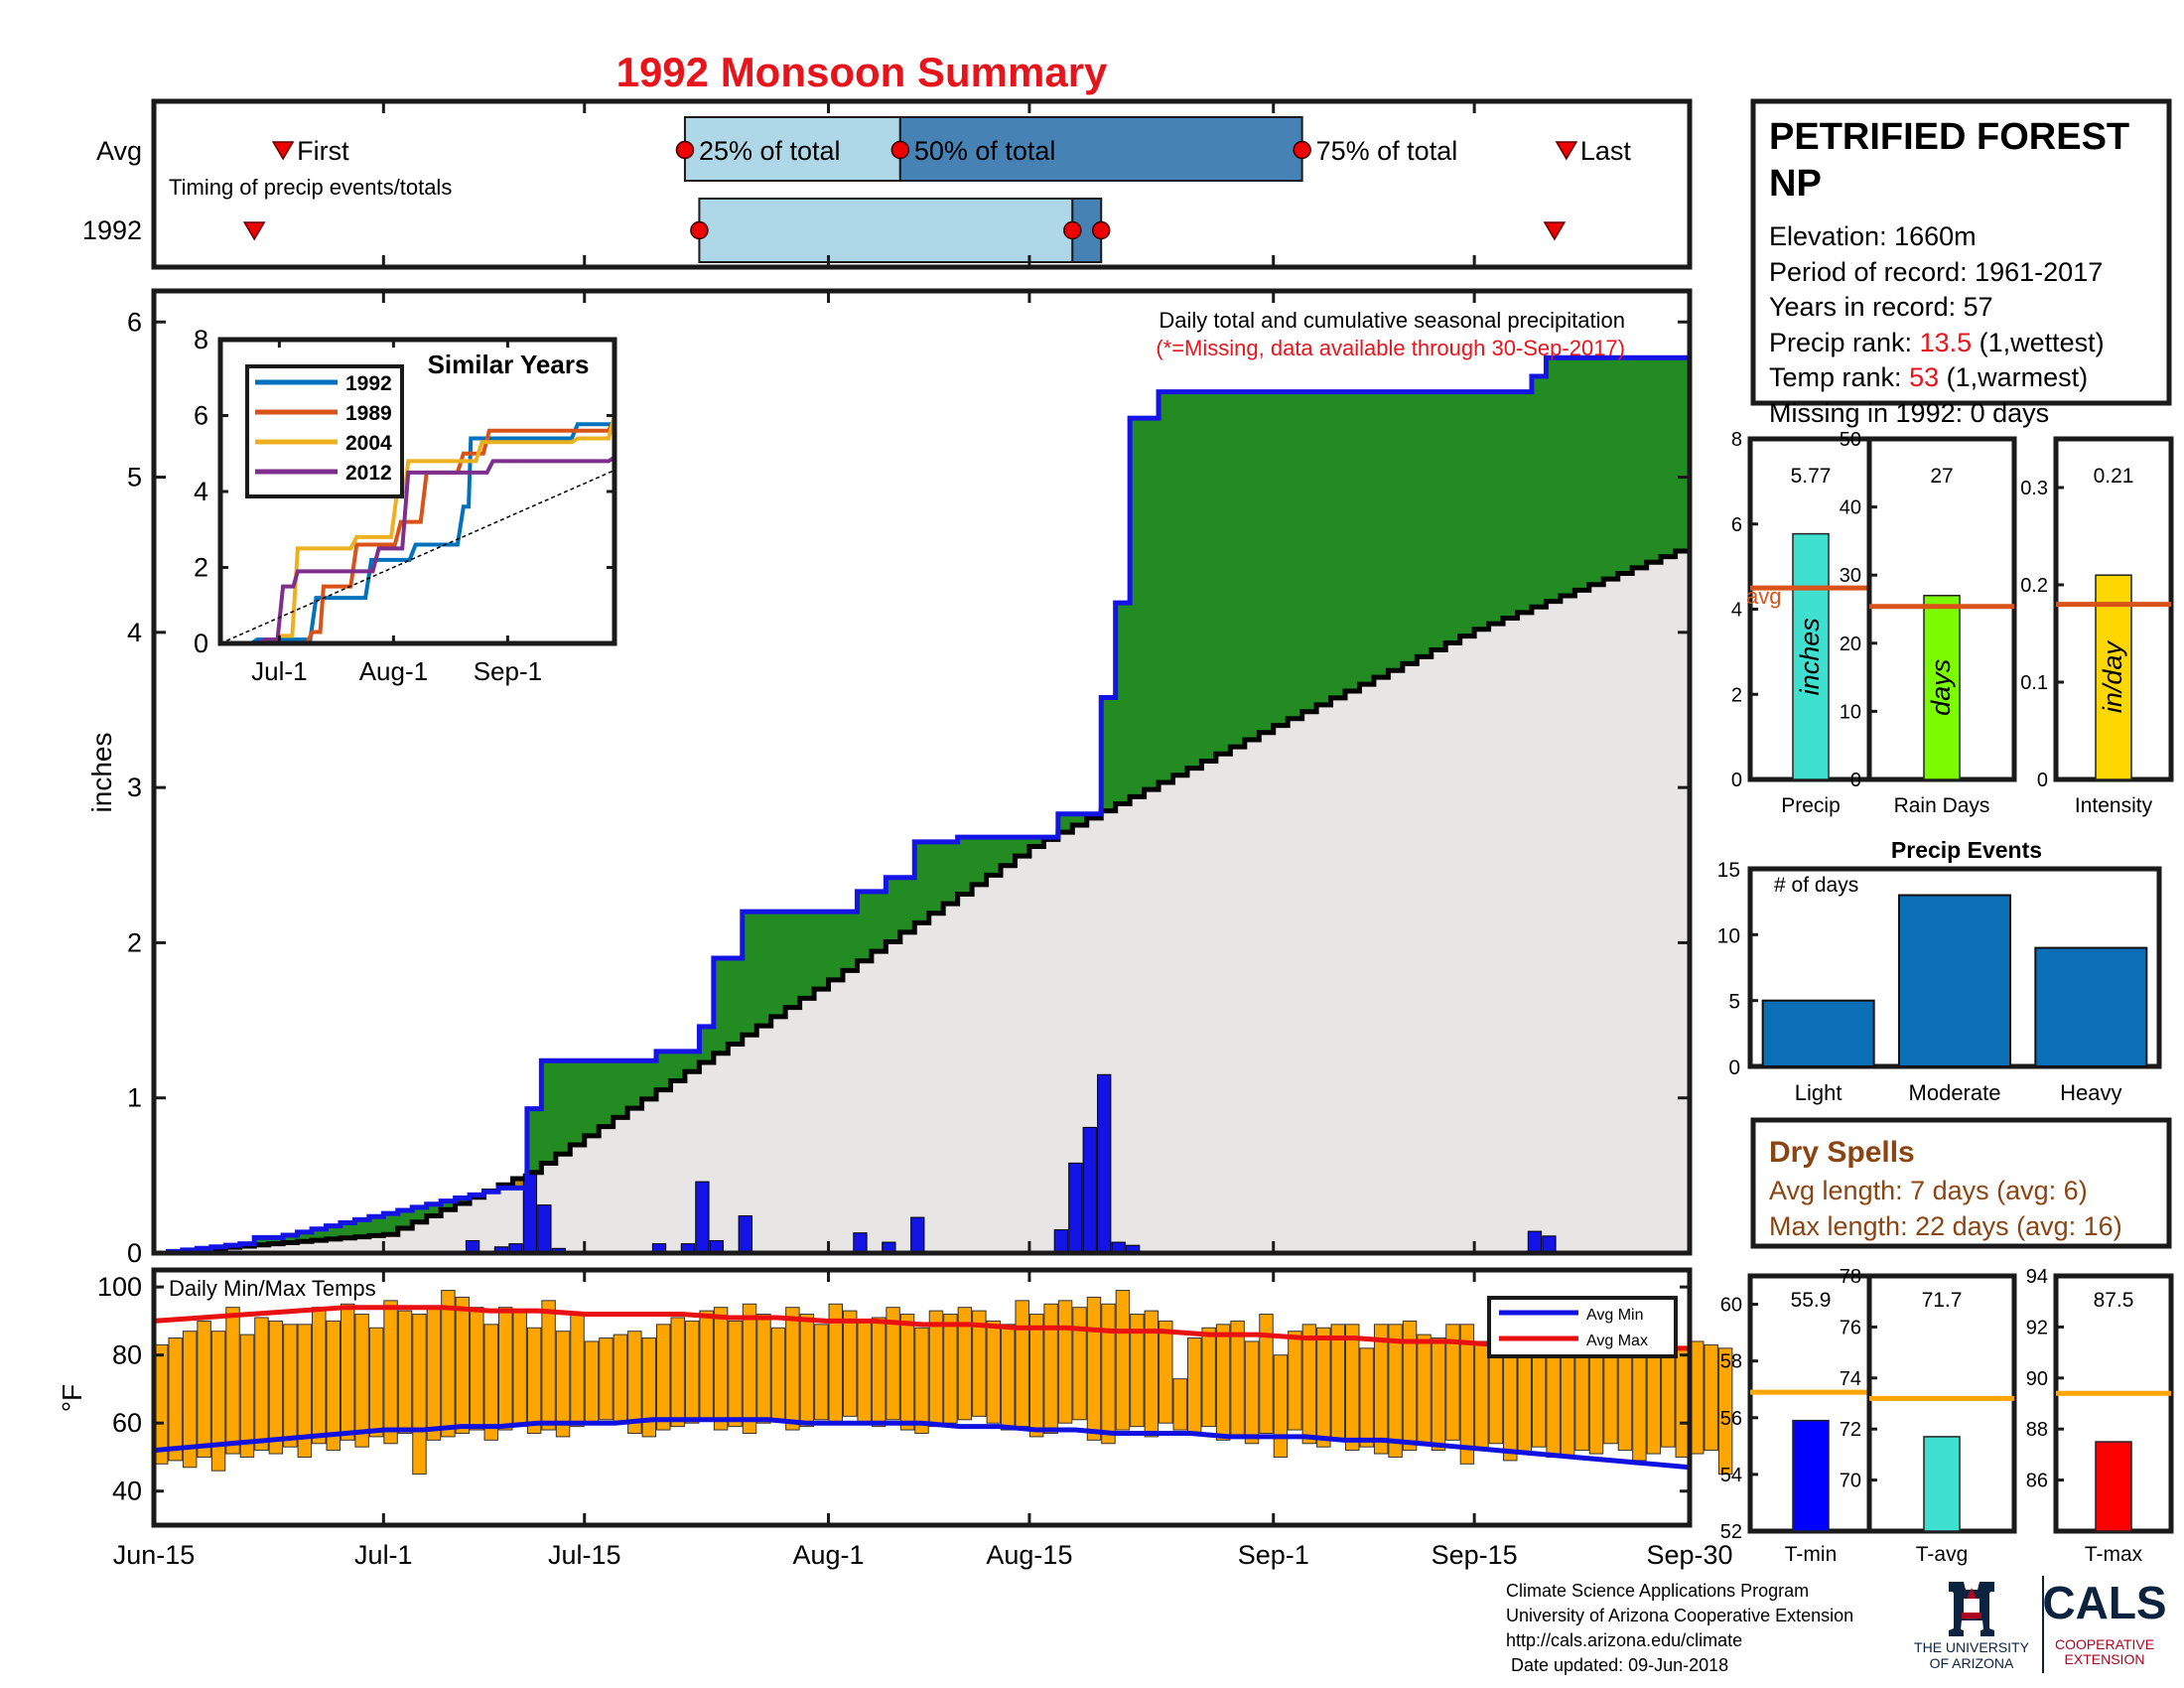 This screenshot has width=2184, height=1688. What do you see at coordinates (900, 150) in the screenshot?
I see `avg-p50-marker` at bounding box center [900, 150].